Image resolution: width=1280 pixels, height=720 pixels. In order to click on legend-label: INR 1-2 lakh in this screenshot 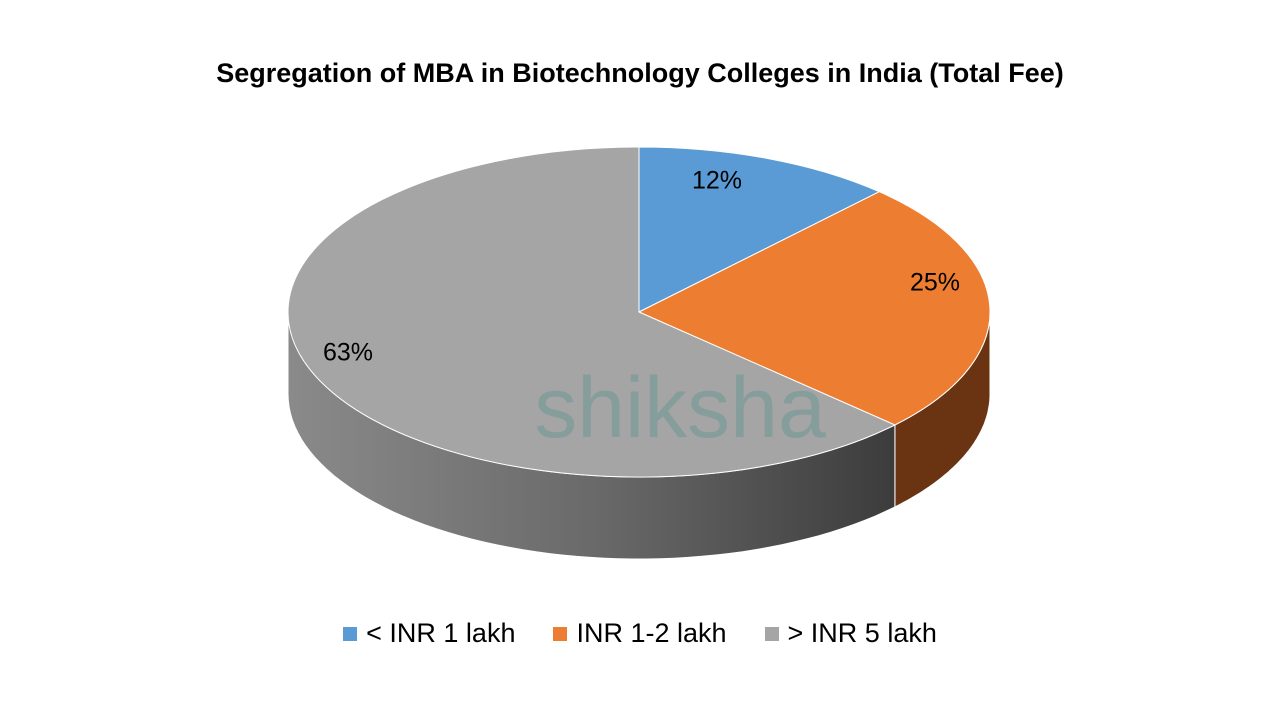, I will do `click(651, 633)`.